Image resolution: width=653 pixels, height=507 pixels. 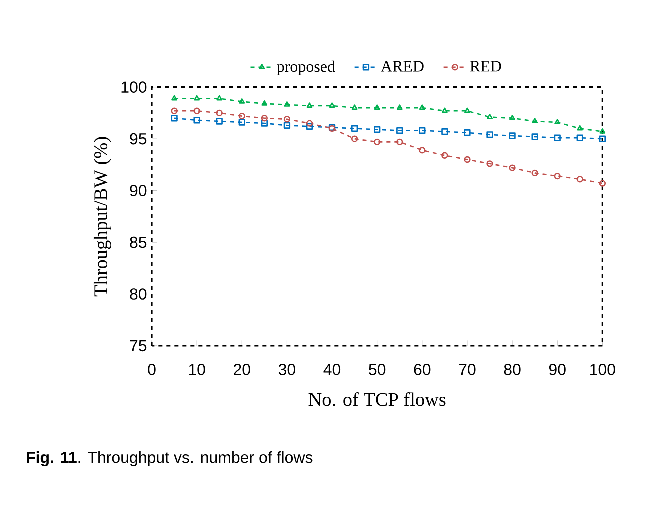 I want to click on x-tick-label: 0, so click(x=152, y=370).